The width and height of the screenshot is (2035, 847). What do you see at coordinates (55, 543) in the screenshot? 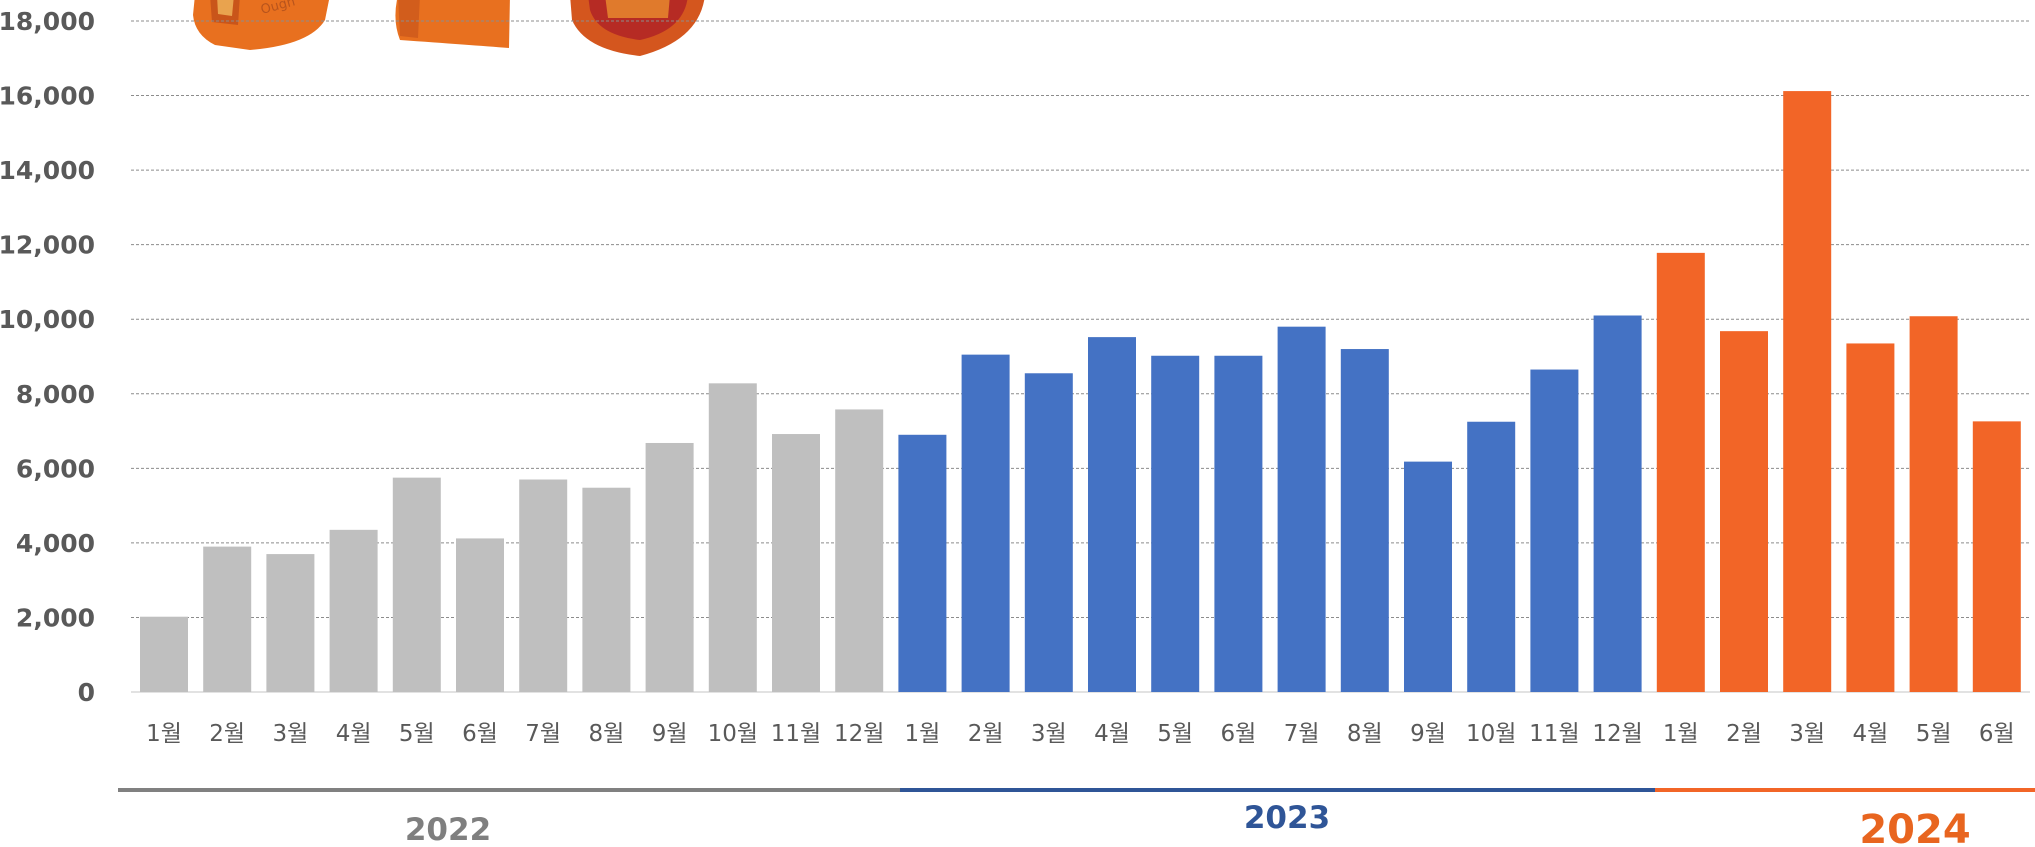
I see `y-tick-label: 4,000` at bounding box center [55, 543].